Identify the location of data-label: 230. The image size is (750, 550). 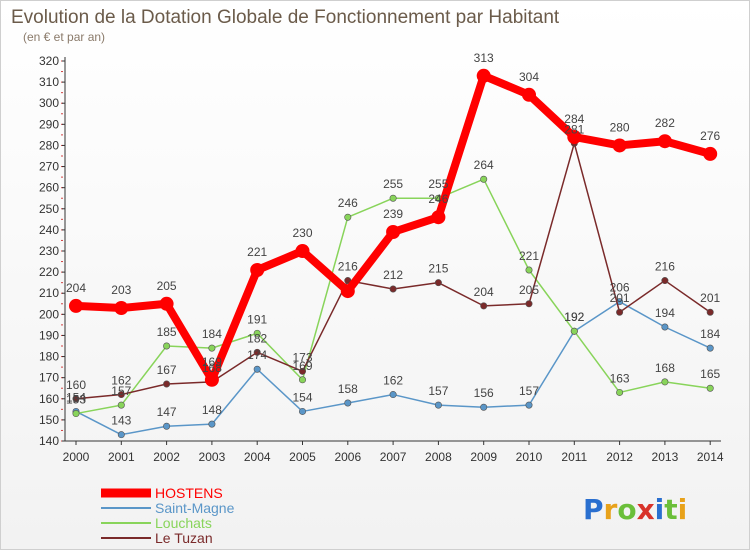
(302, 233).